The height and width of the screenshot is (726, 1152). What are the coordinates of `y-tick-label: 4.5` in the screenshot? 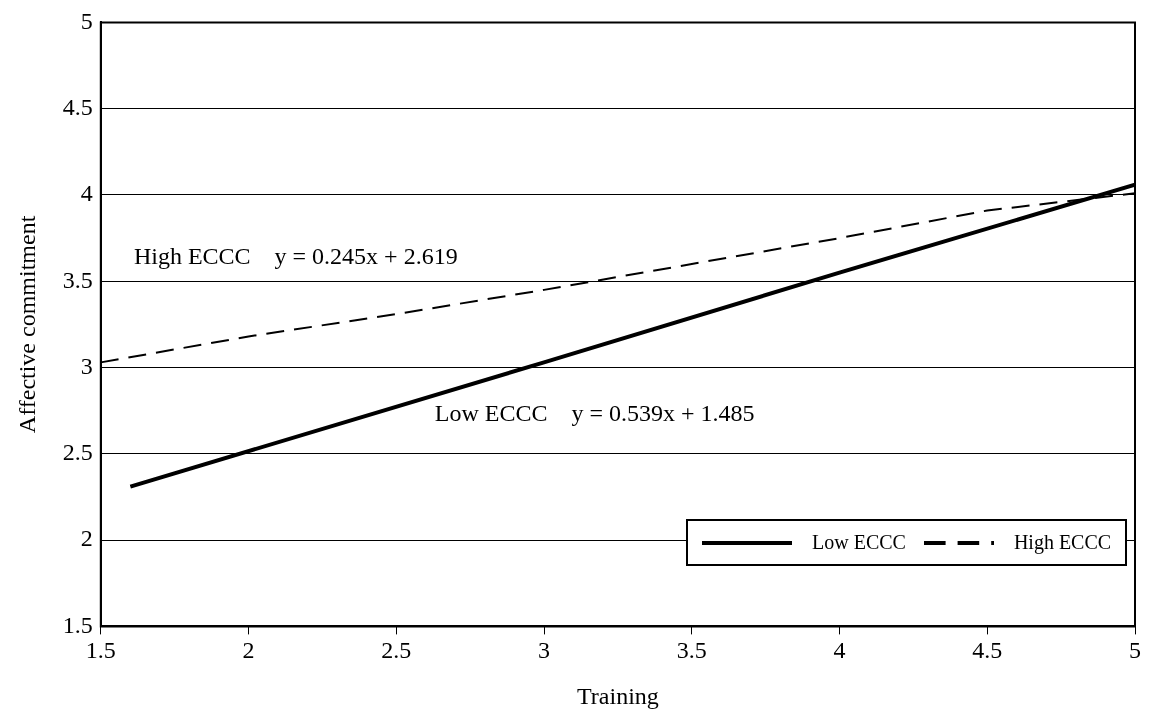 It's located at (77, 106).